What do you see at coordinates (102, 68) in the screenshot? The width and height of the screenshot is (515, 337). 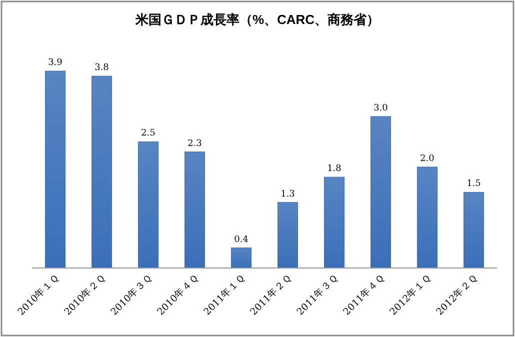 I see `data-label: 3.8` at bounding box center [102, 68].